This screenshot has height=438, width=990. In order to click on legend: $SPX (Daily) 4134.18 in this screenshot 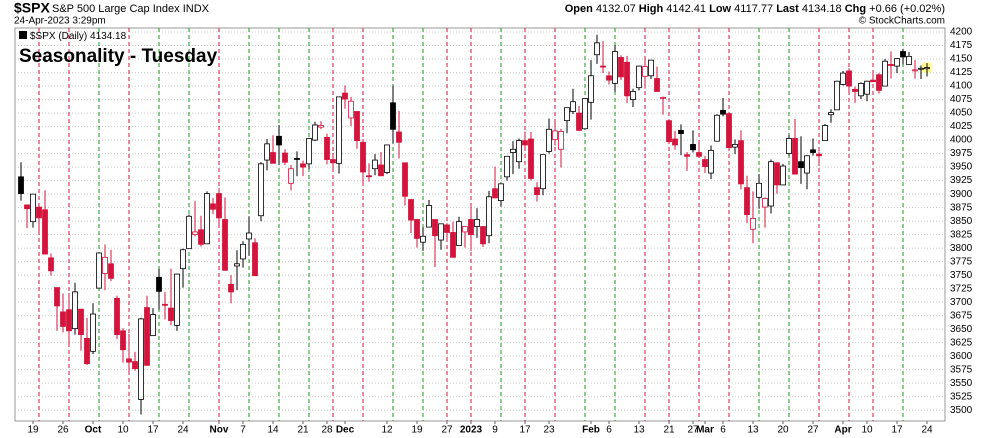, I will do `click(78, 36)`.